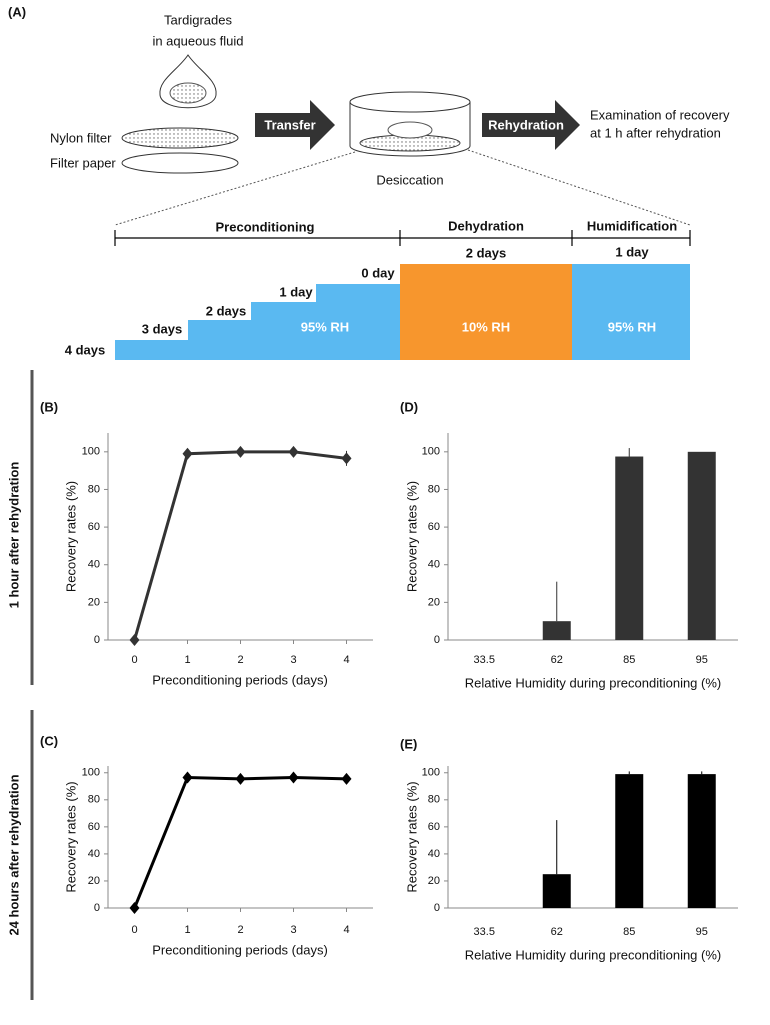 This screenshot has height=1025, width=770. Describe the element at coordinates (378, 272) in the screenshot. I see `step-label: 0 day` at that location.